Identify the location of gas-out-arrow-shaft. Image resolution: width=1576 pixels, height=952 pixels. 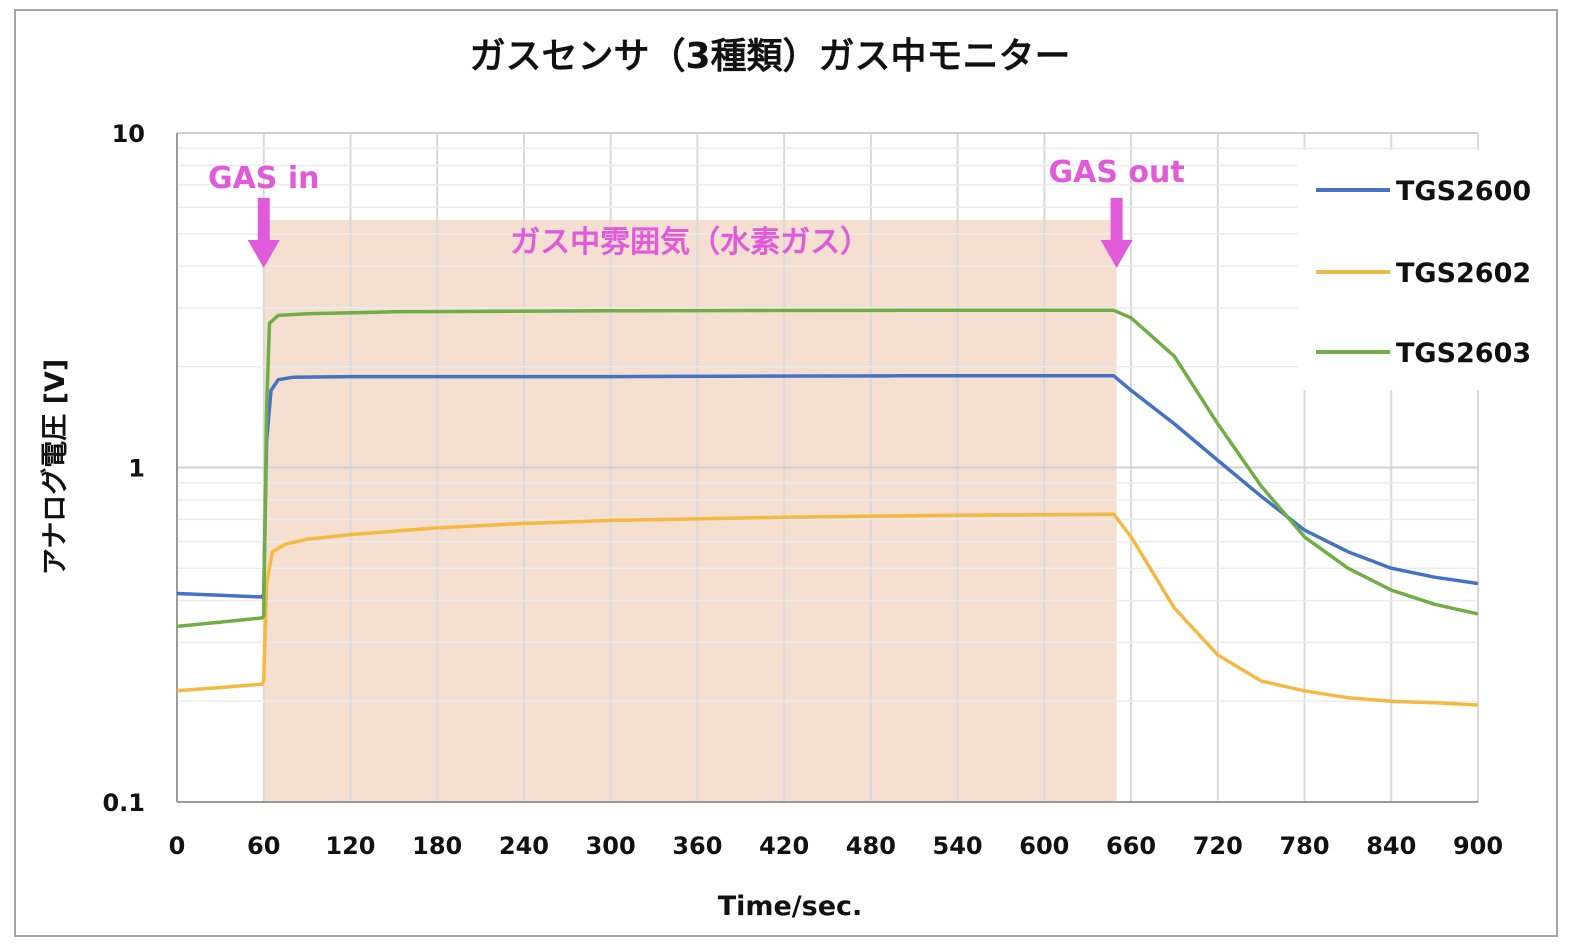
(1116, 220).